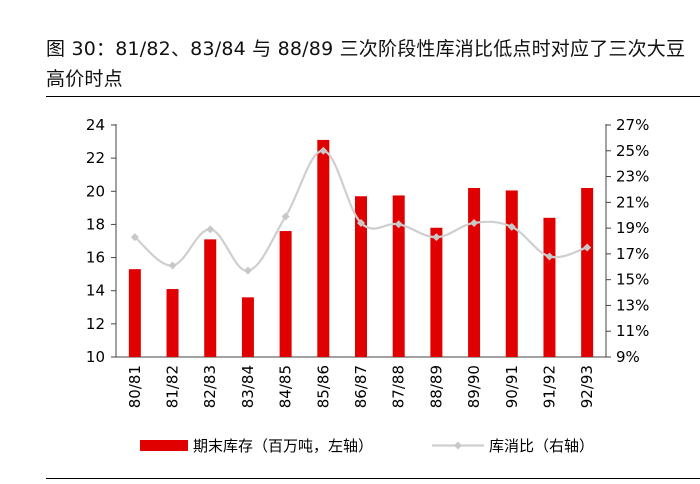  I want to click on left-tick-label: 24, so click(95, 125).